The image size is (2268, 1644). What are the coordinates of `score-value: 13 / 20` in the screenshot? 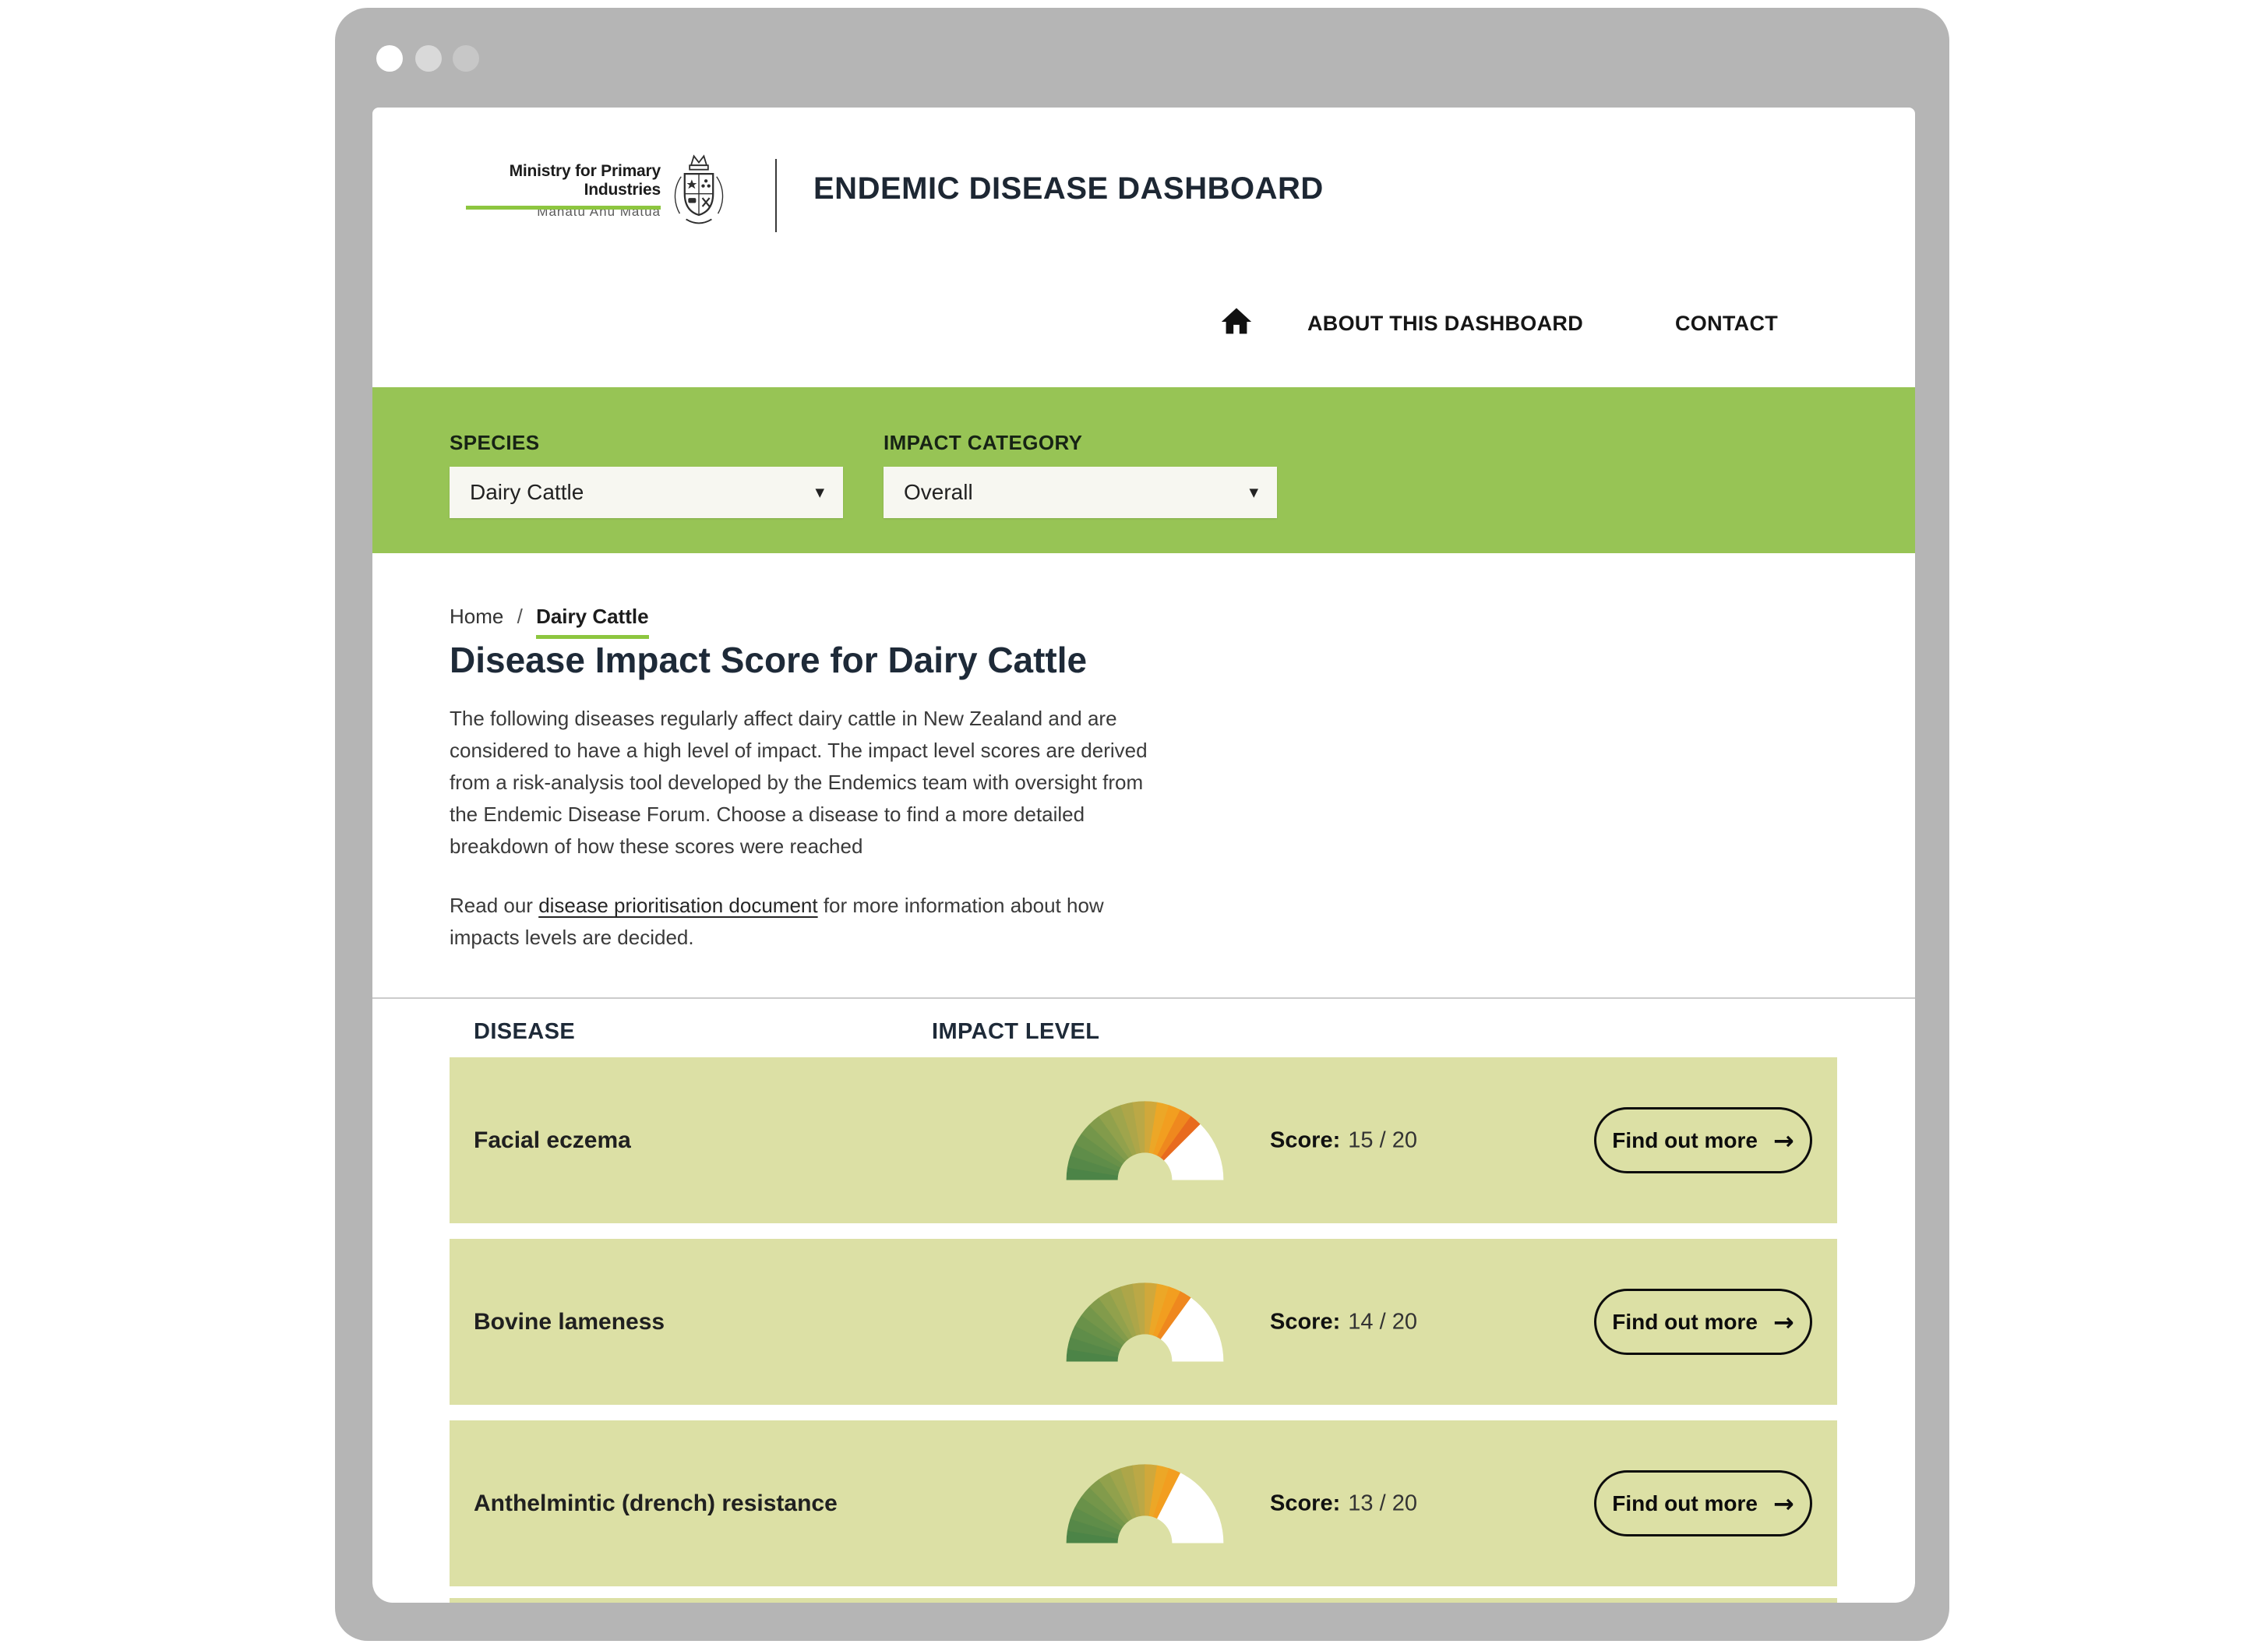 It's located at (1382, 1503).